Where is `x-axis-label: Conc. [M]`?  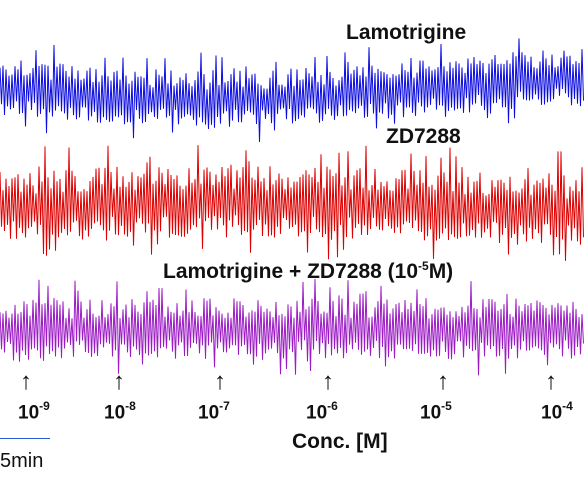
x-axis-label: Conc. [M] is located at coordinates (340, 441).